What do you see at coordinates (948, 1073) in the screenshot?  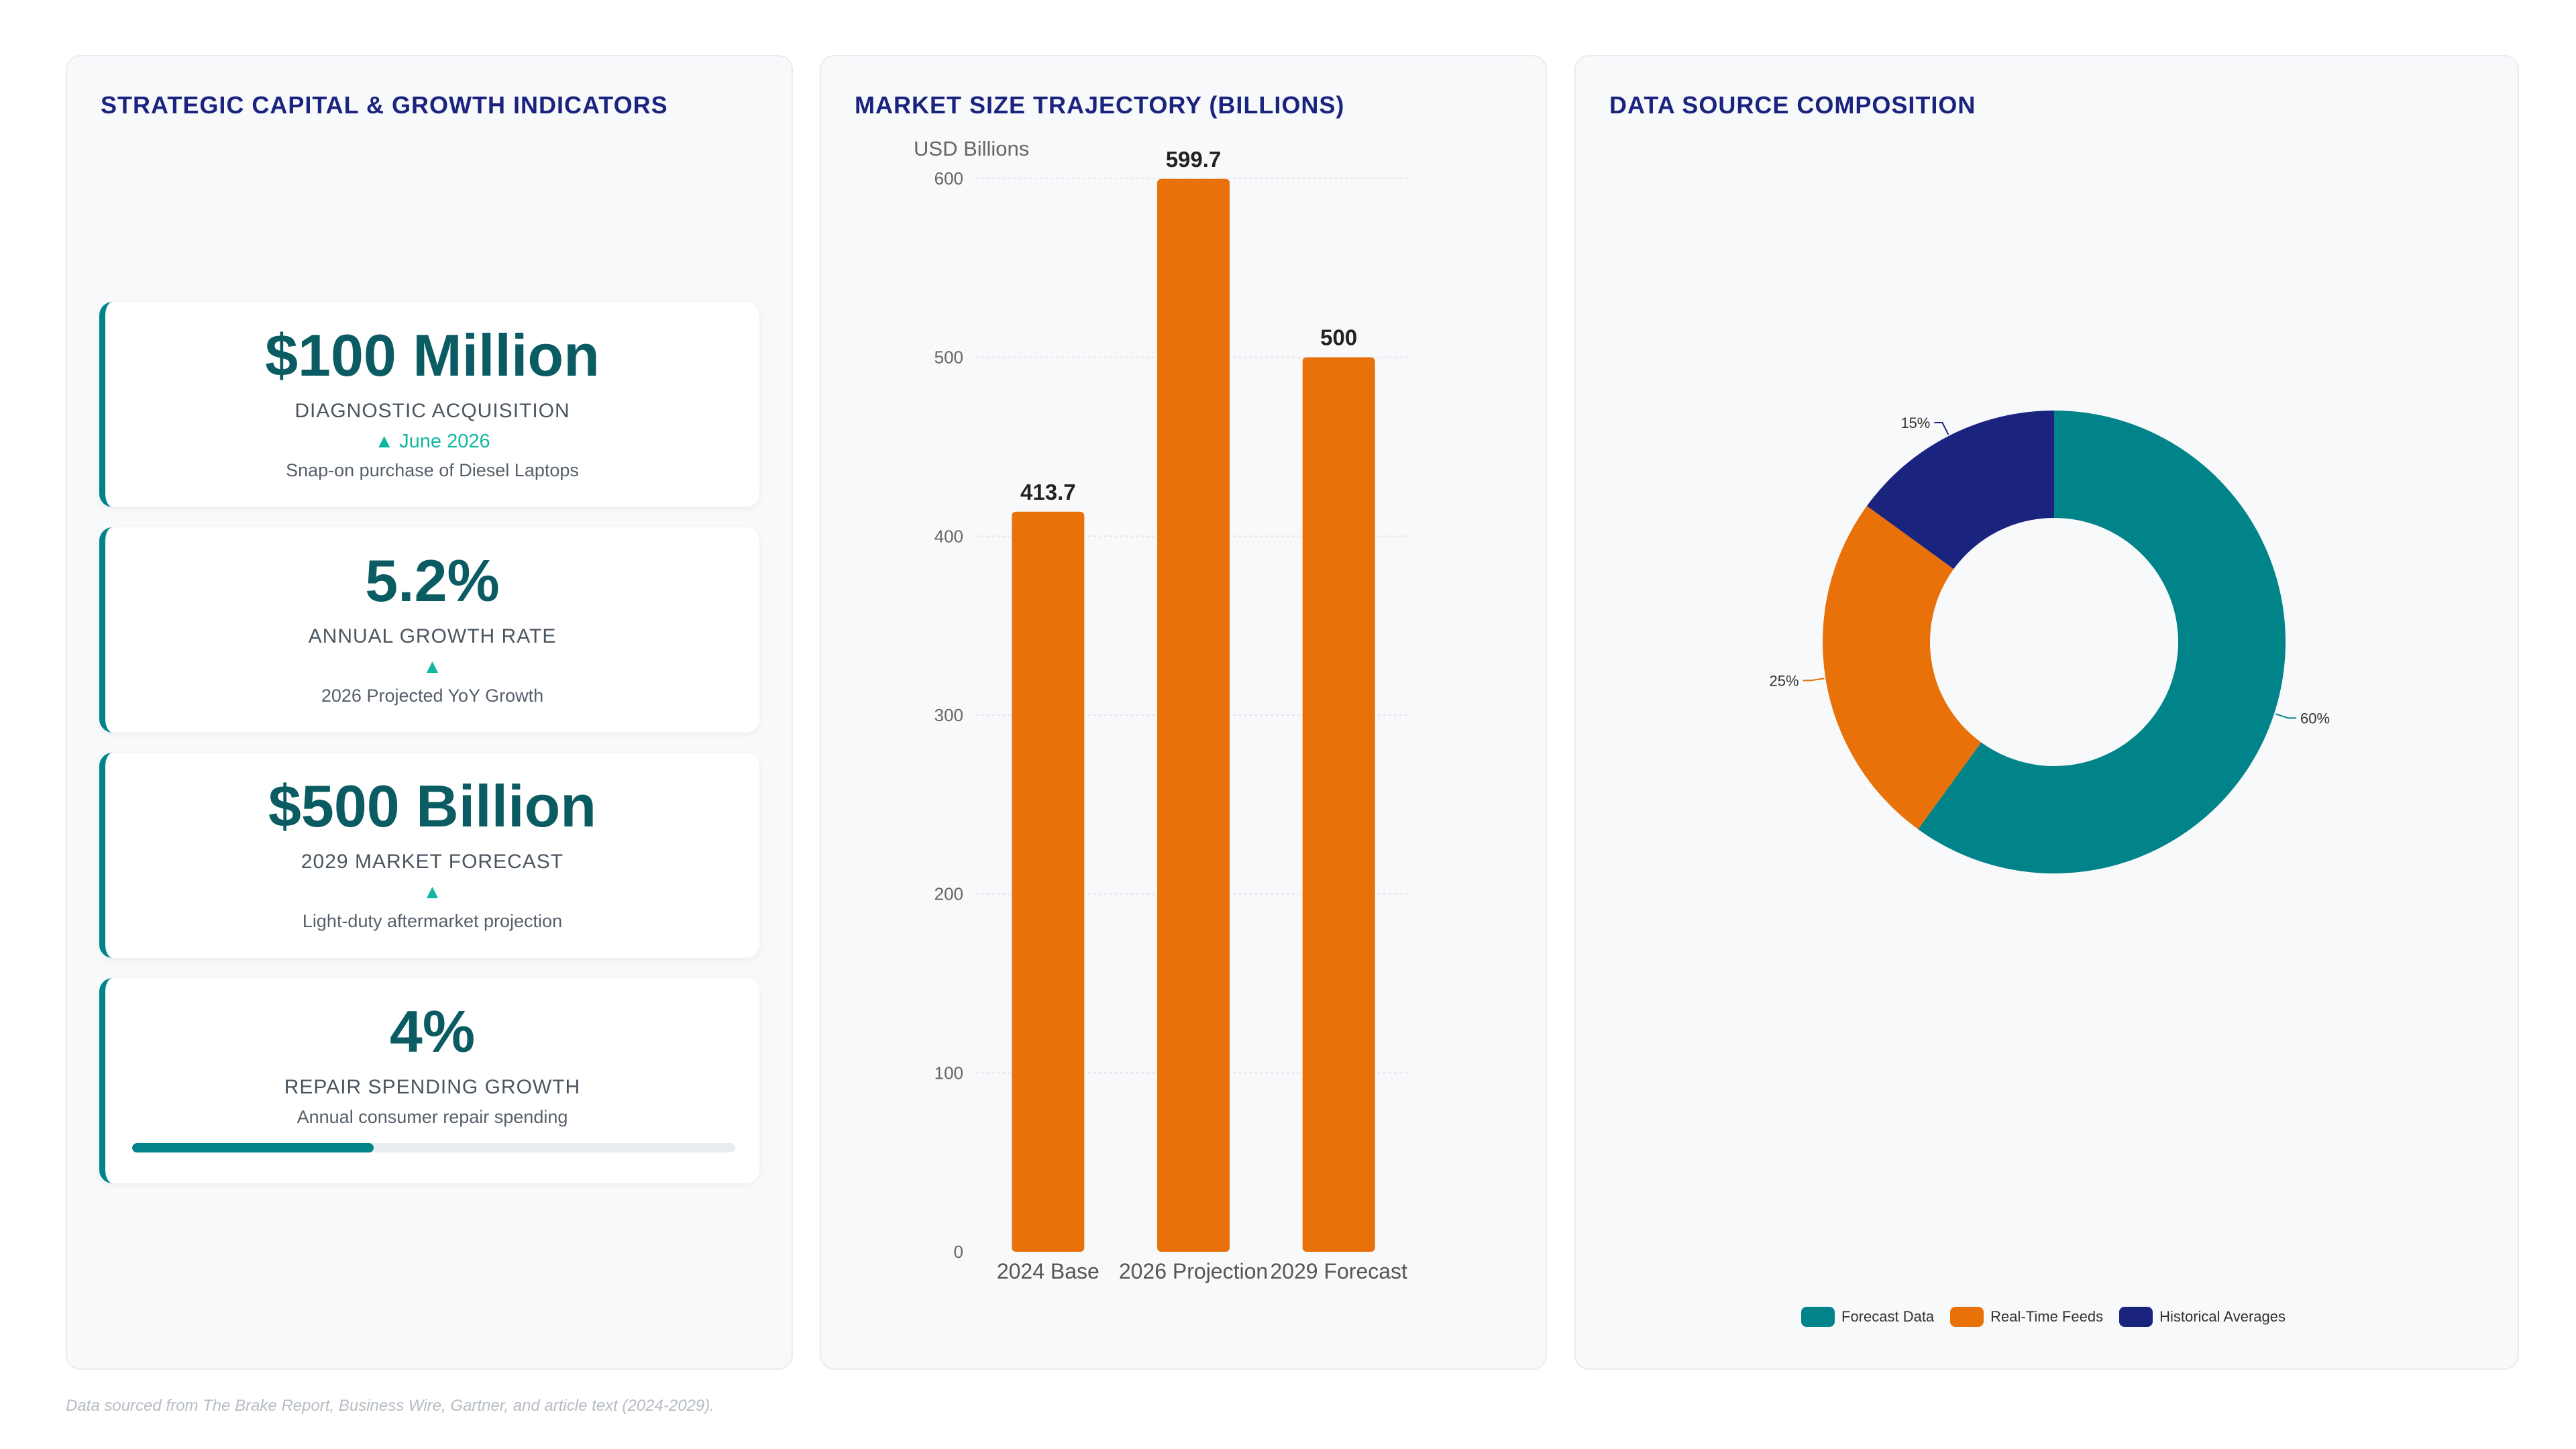 I see `y-tick-label: 100` at bounding box center [948, 1073].